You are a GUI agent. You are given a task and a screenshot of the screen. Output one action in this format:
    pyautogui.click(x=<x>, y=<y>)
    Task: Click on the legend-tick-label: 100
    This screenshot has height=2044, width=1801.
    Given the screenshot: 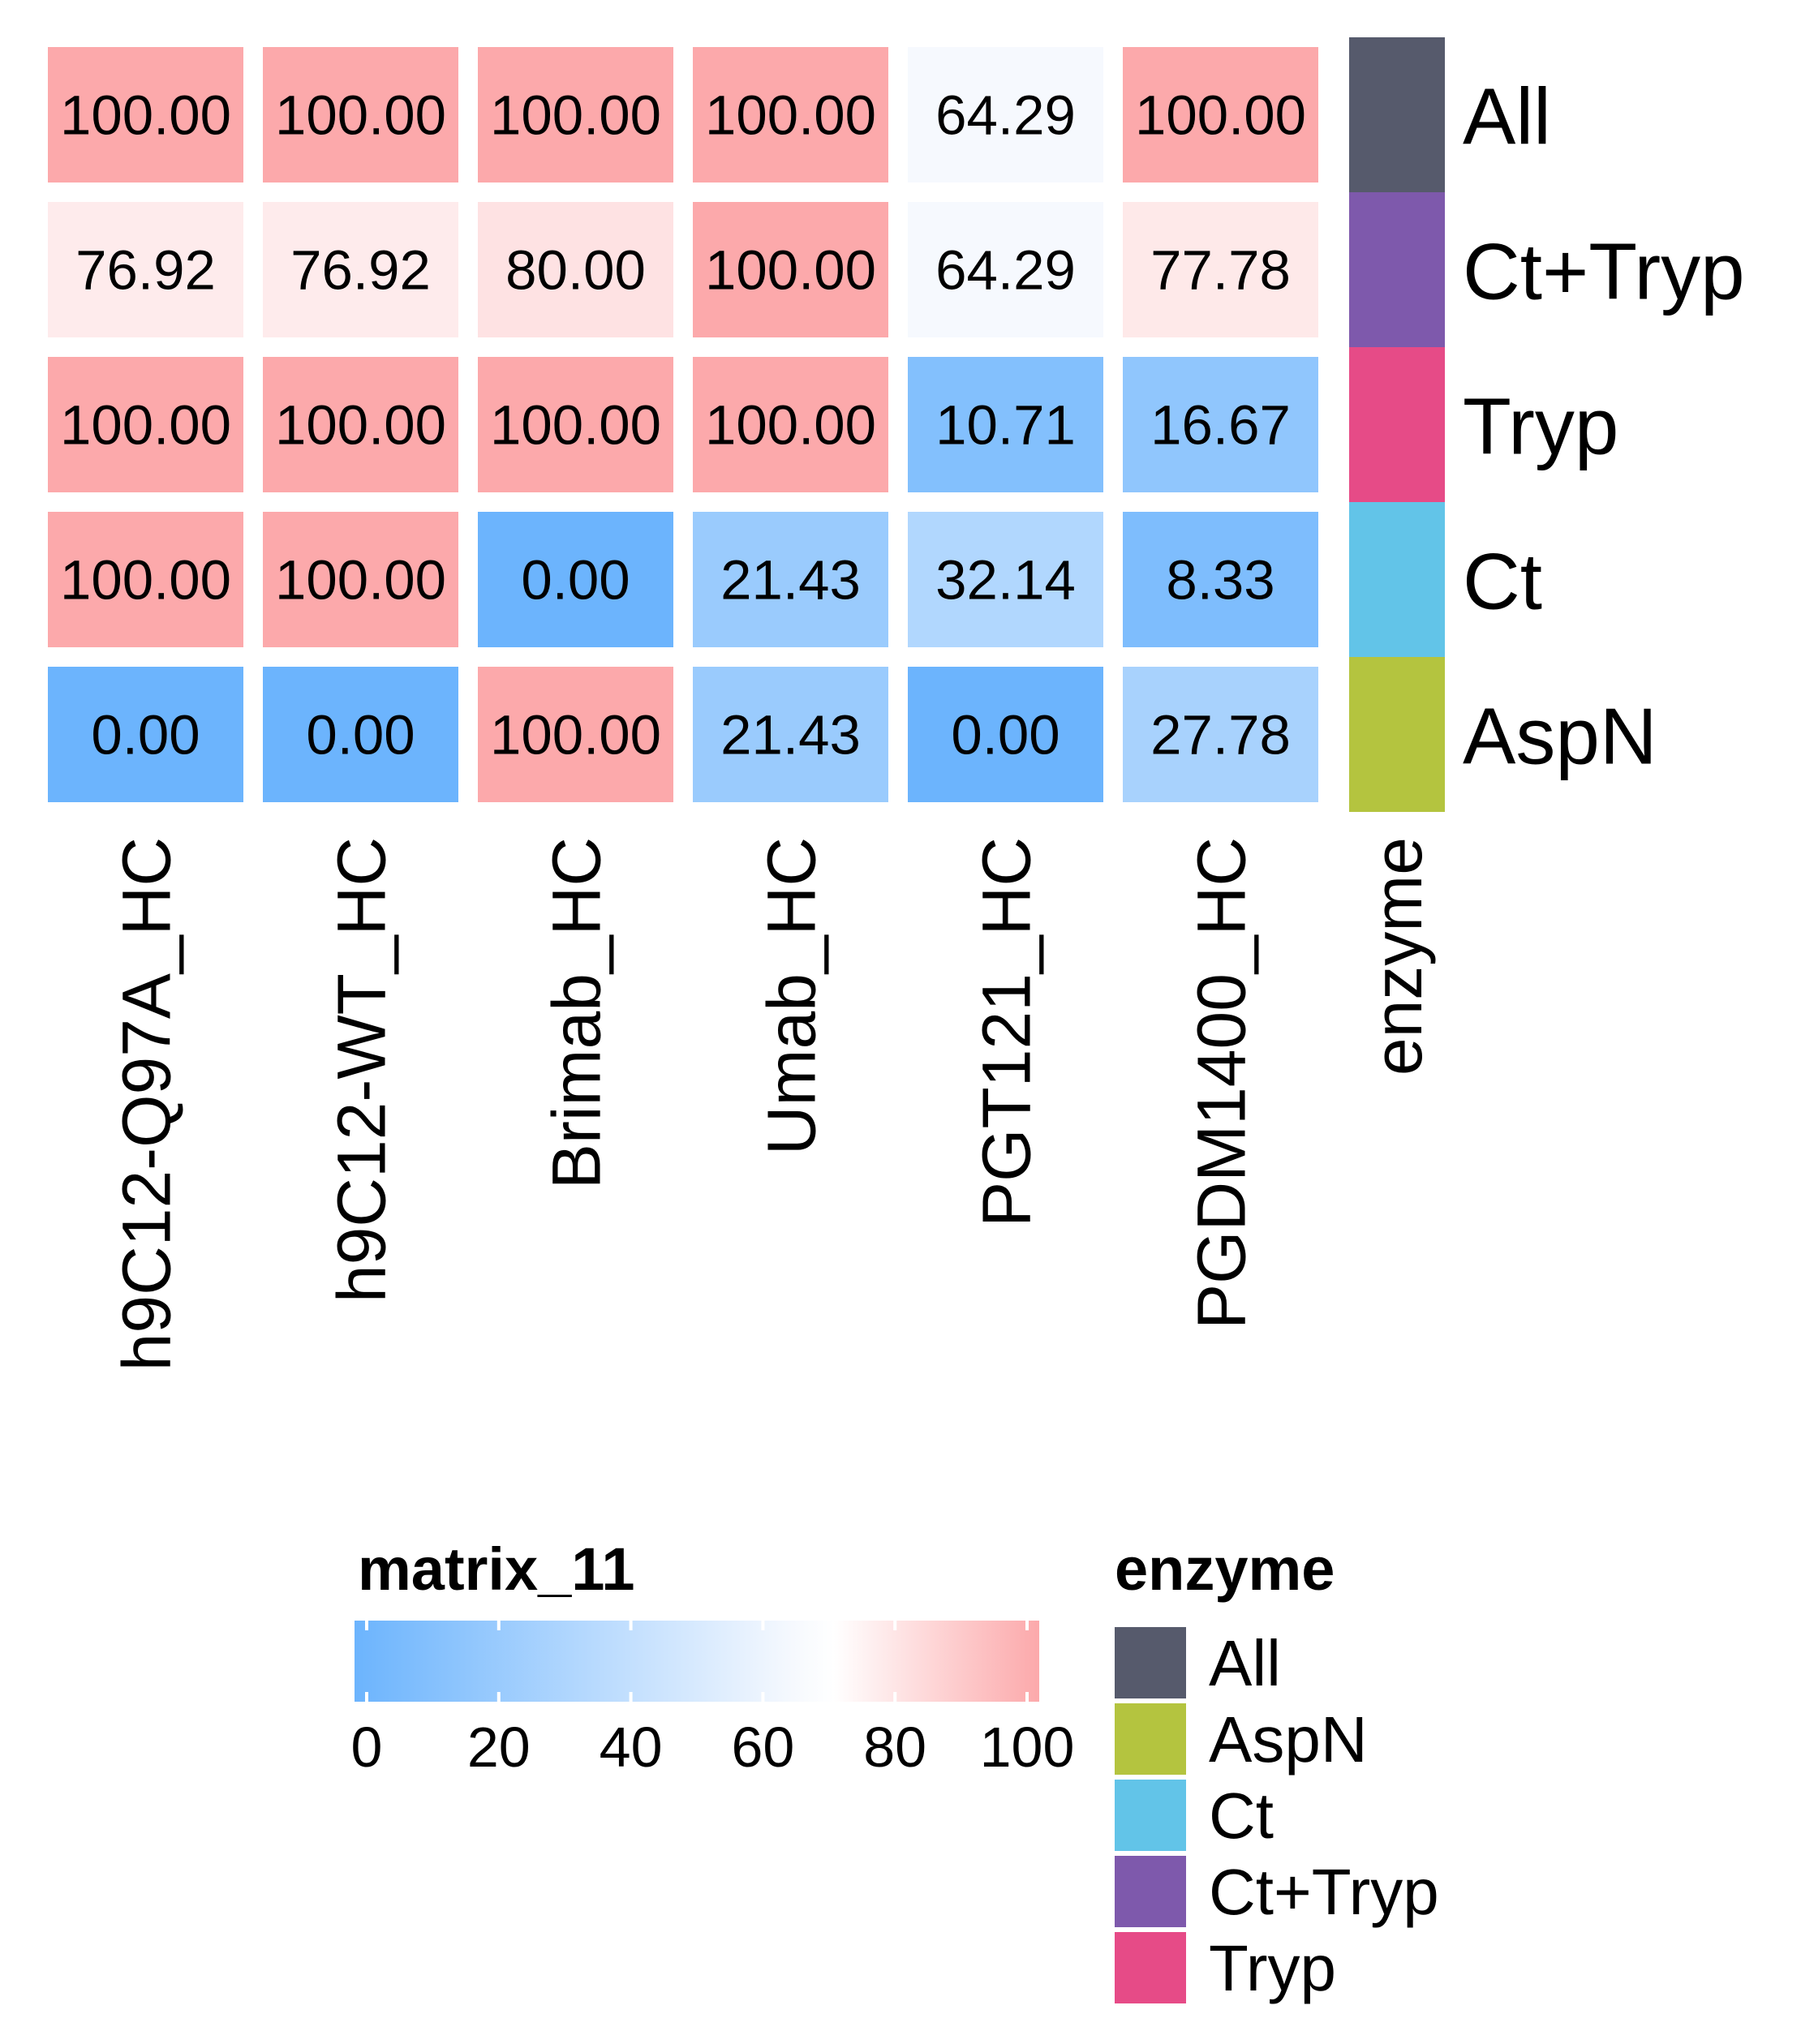 What is the action you would take?
    pyautogui.click(x=1027, y=1748)
    